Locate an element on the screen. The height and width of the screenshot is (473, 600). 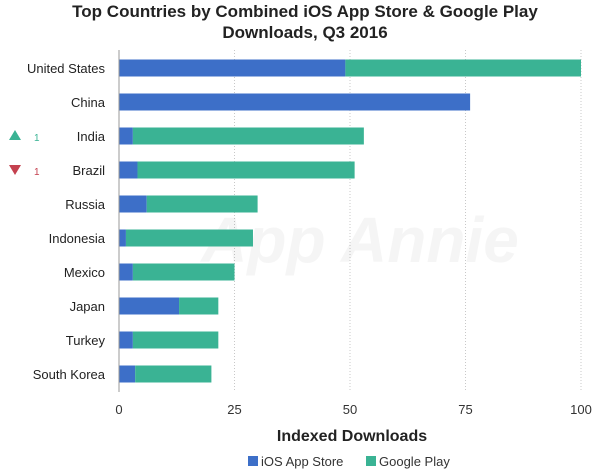
legend: iOS App Store Google Play is located at coordinates (349, 461).